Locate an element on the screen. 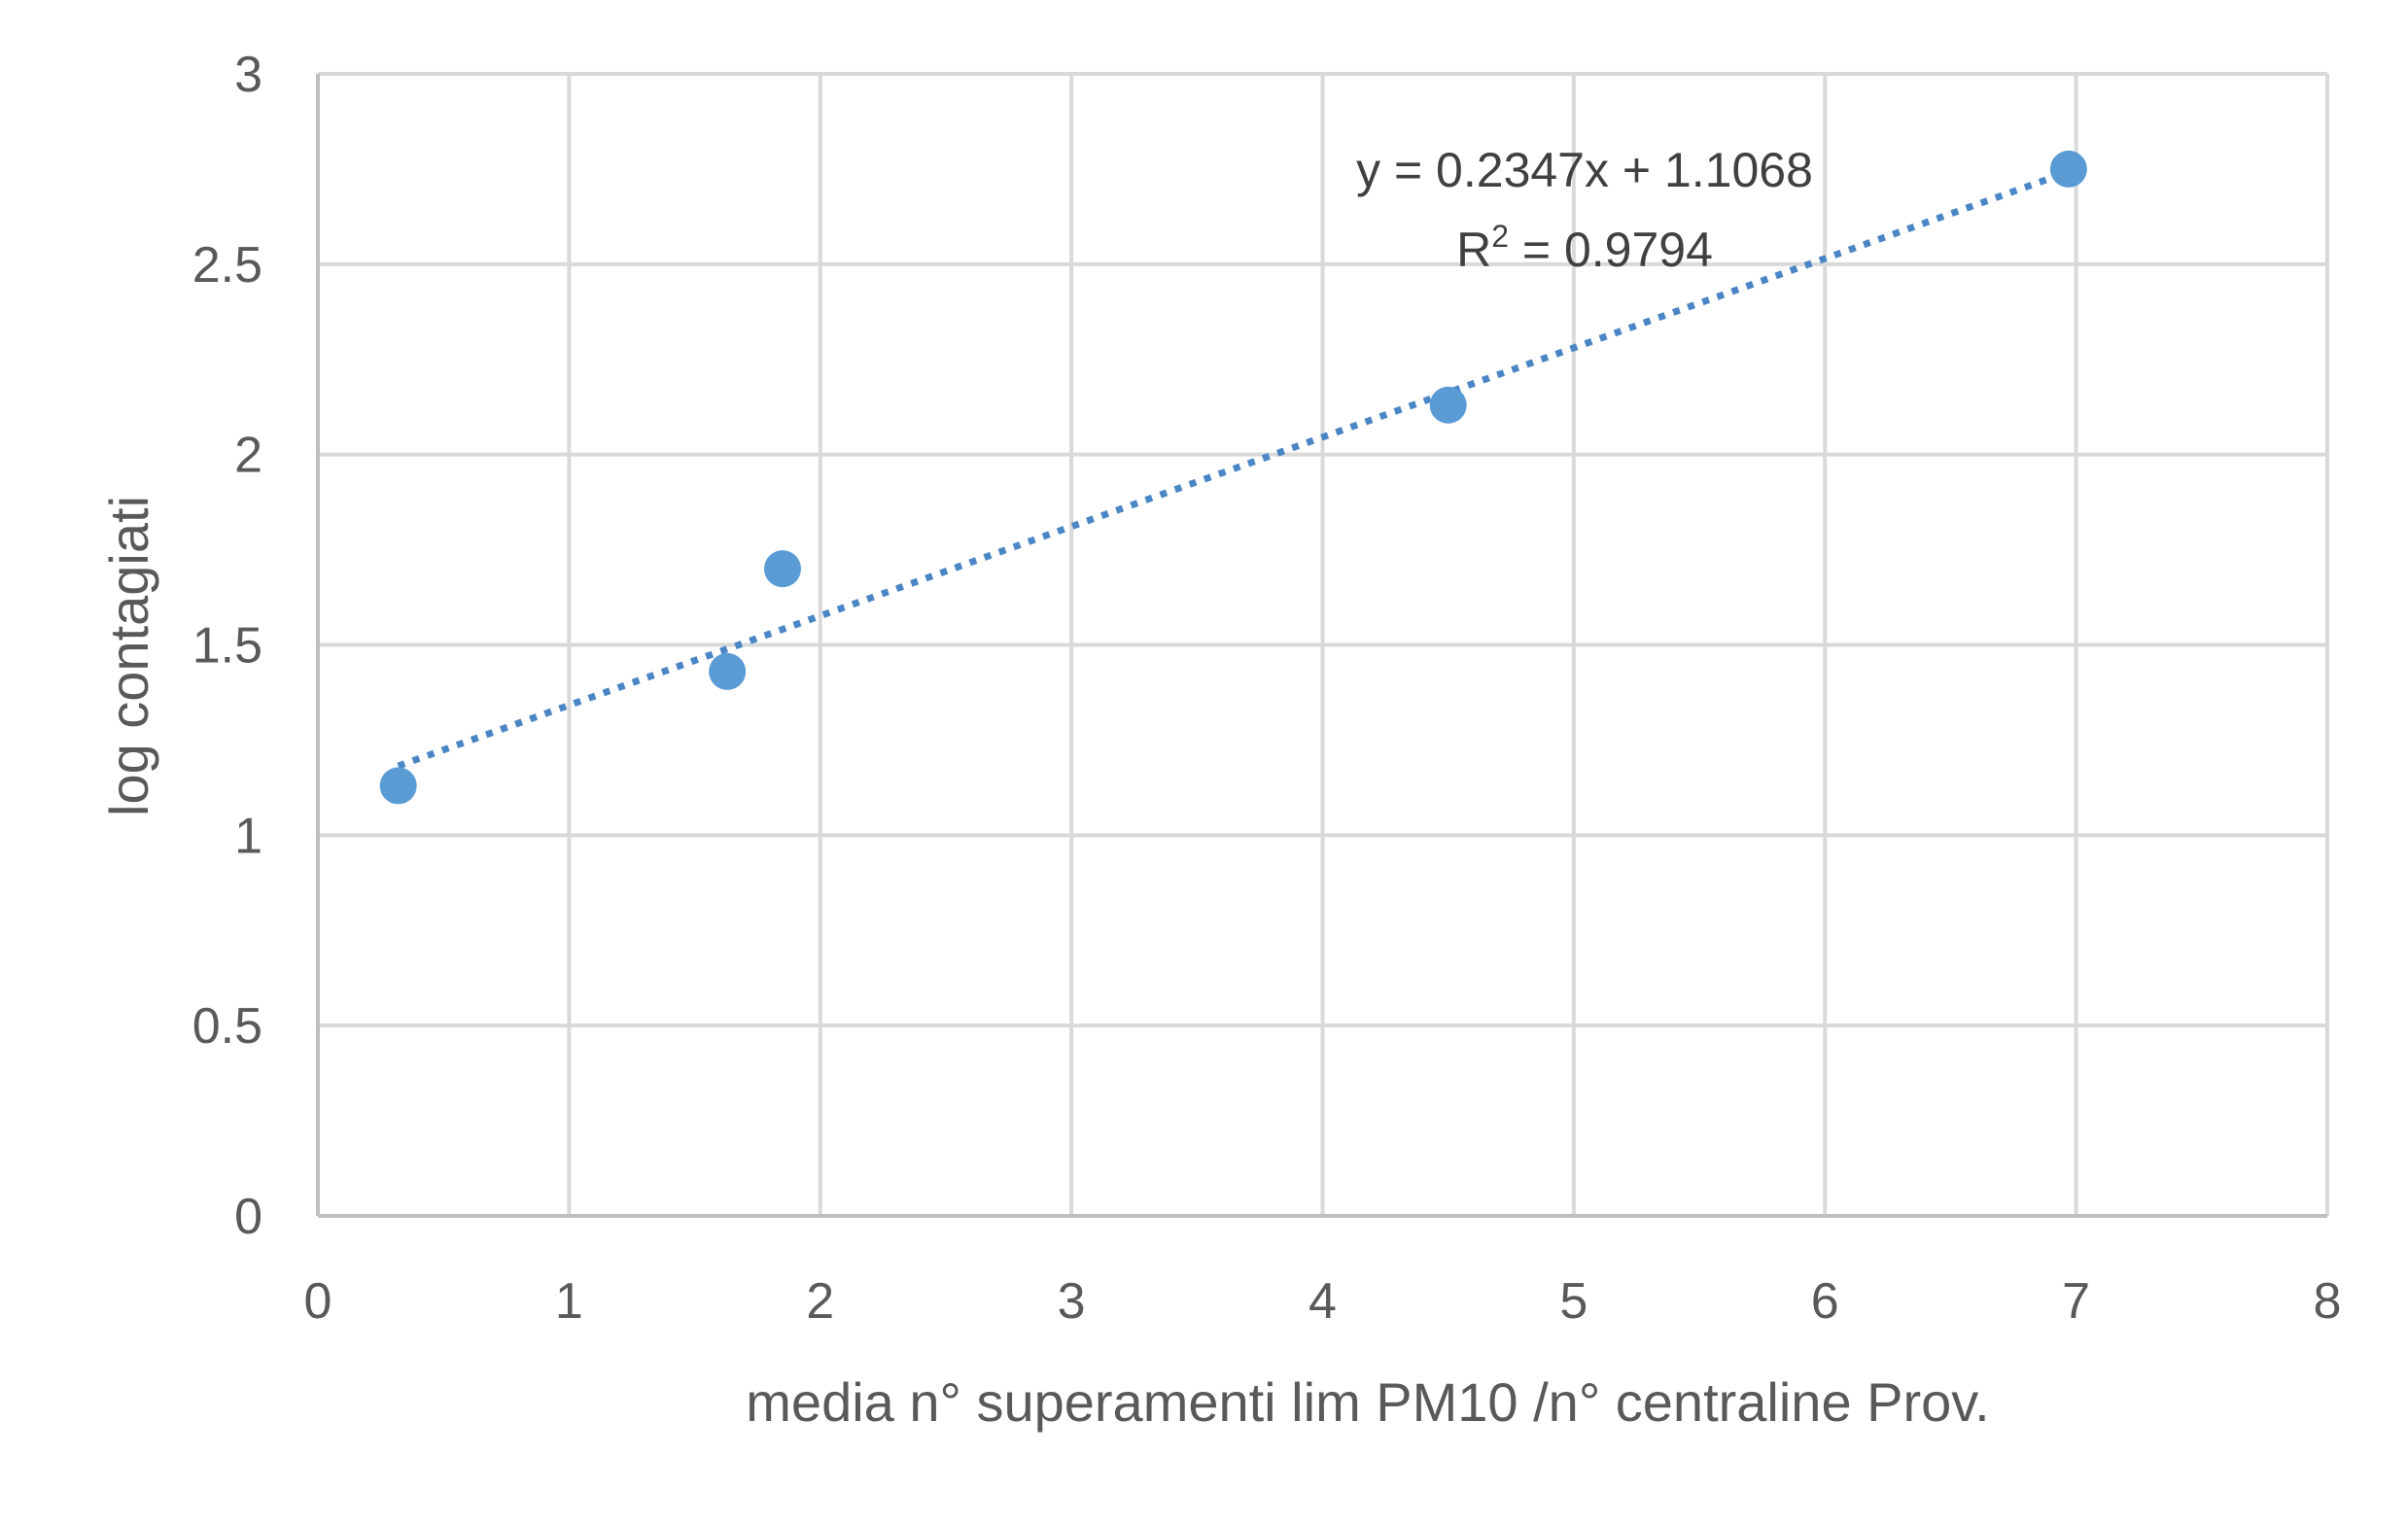  x-tick-label: 2 is located at coordinates (820, 1302).